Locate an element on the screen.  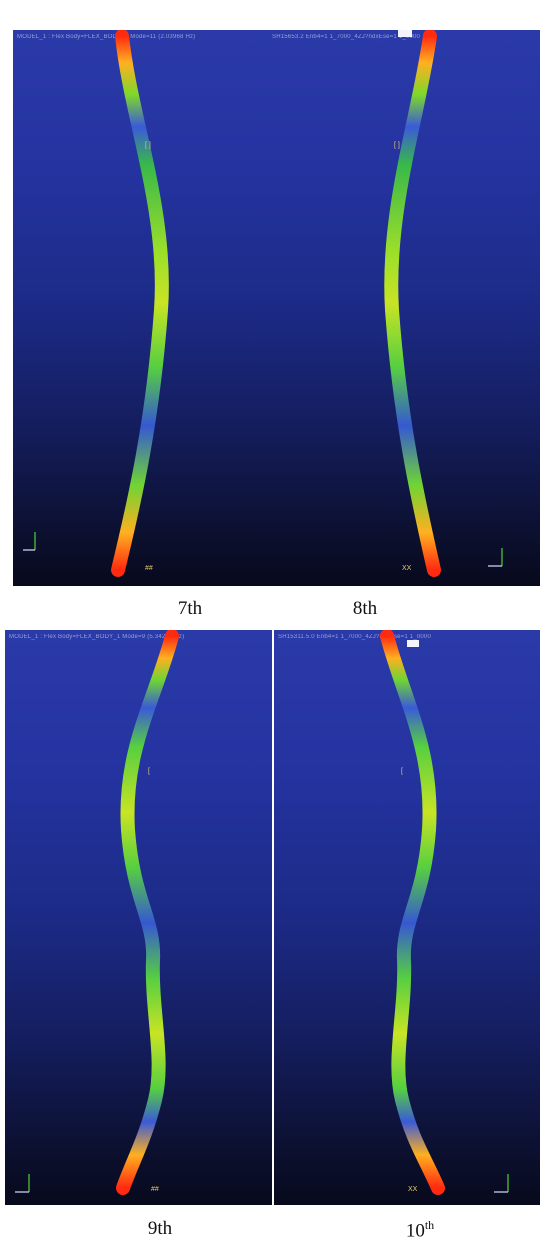
mode-caption-8th: 8th is located at coordinates (365, 608).